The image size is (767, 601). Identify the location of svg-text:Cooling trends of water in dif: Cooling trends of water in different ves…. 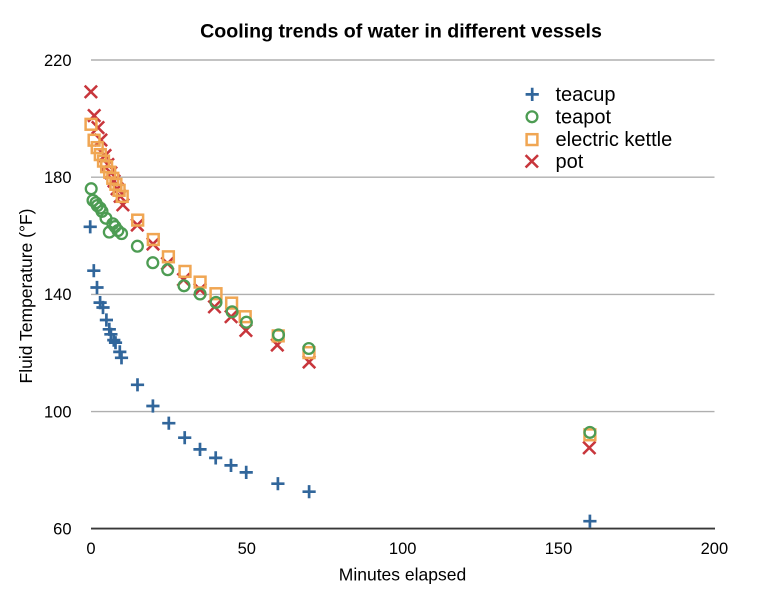
(401, 32).